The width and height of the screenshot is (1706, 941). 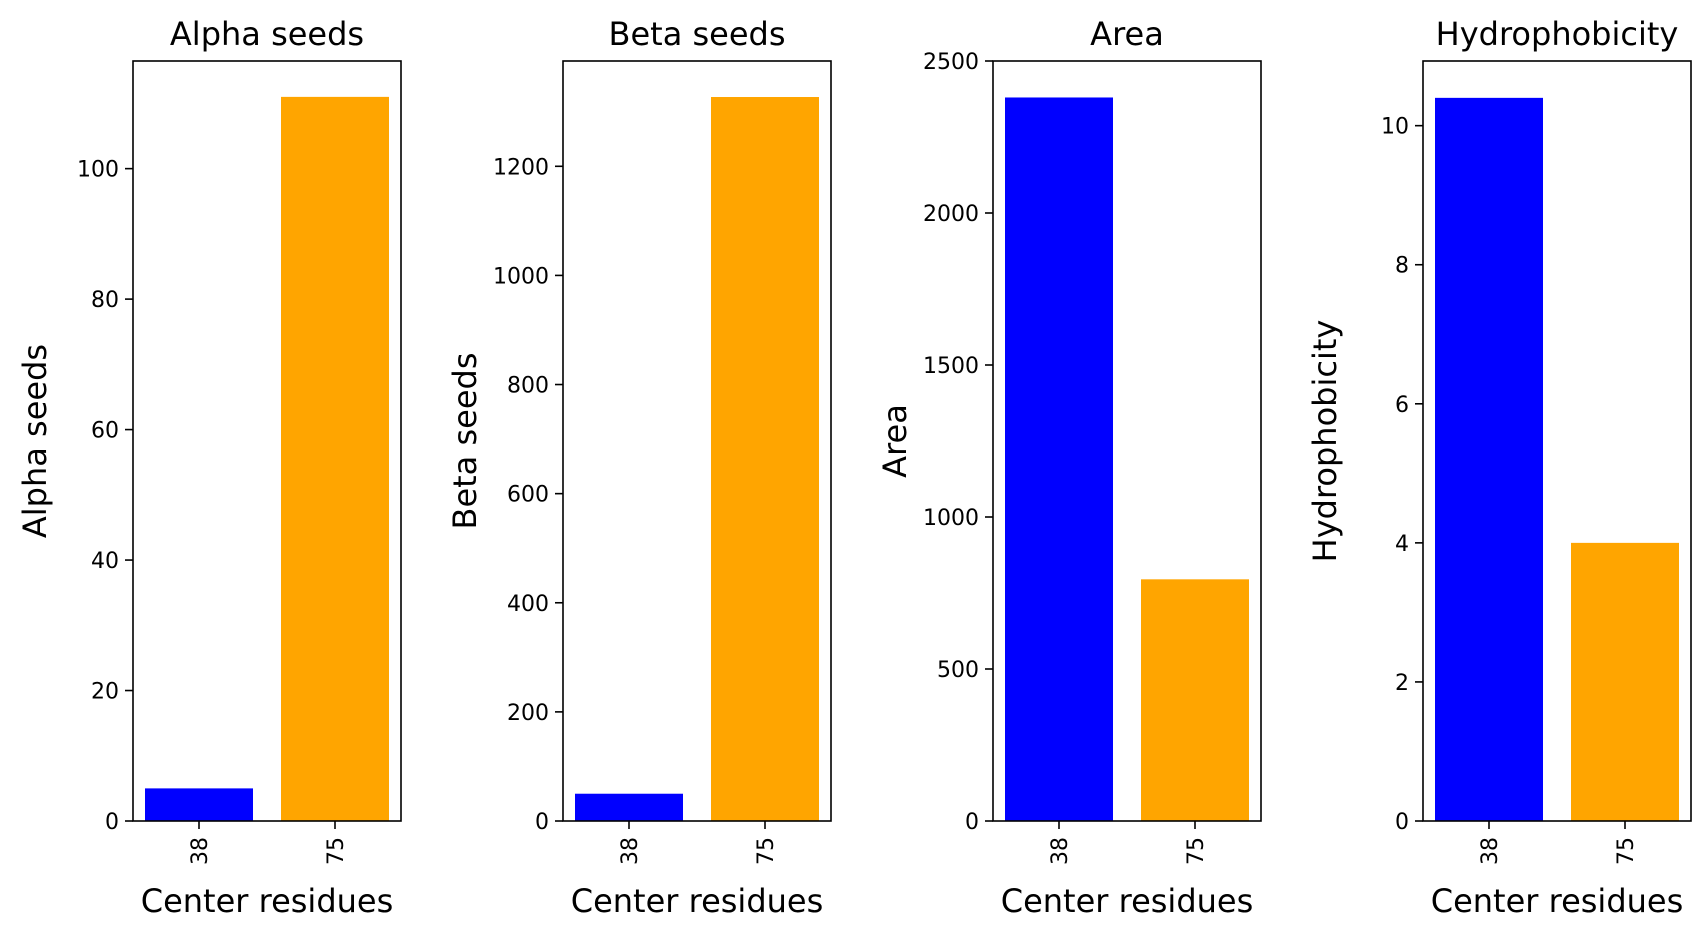 I want to click on chart-title-2: Beta seeds, so click(x=697, y=34).